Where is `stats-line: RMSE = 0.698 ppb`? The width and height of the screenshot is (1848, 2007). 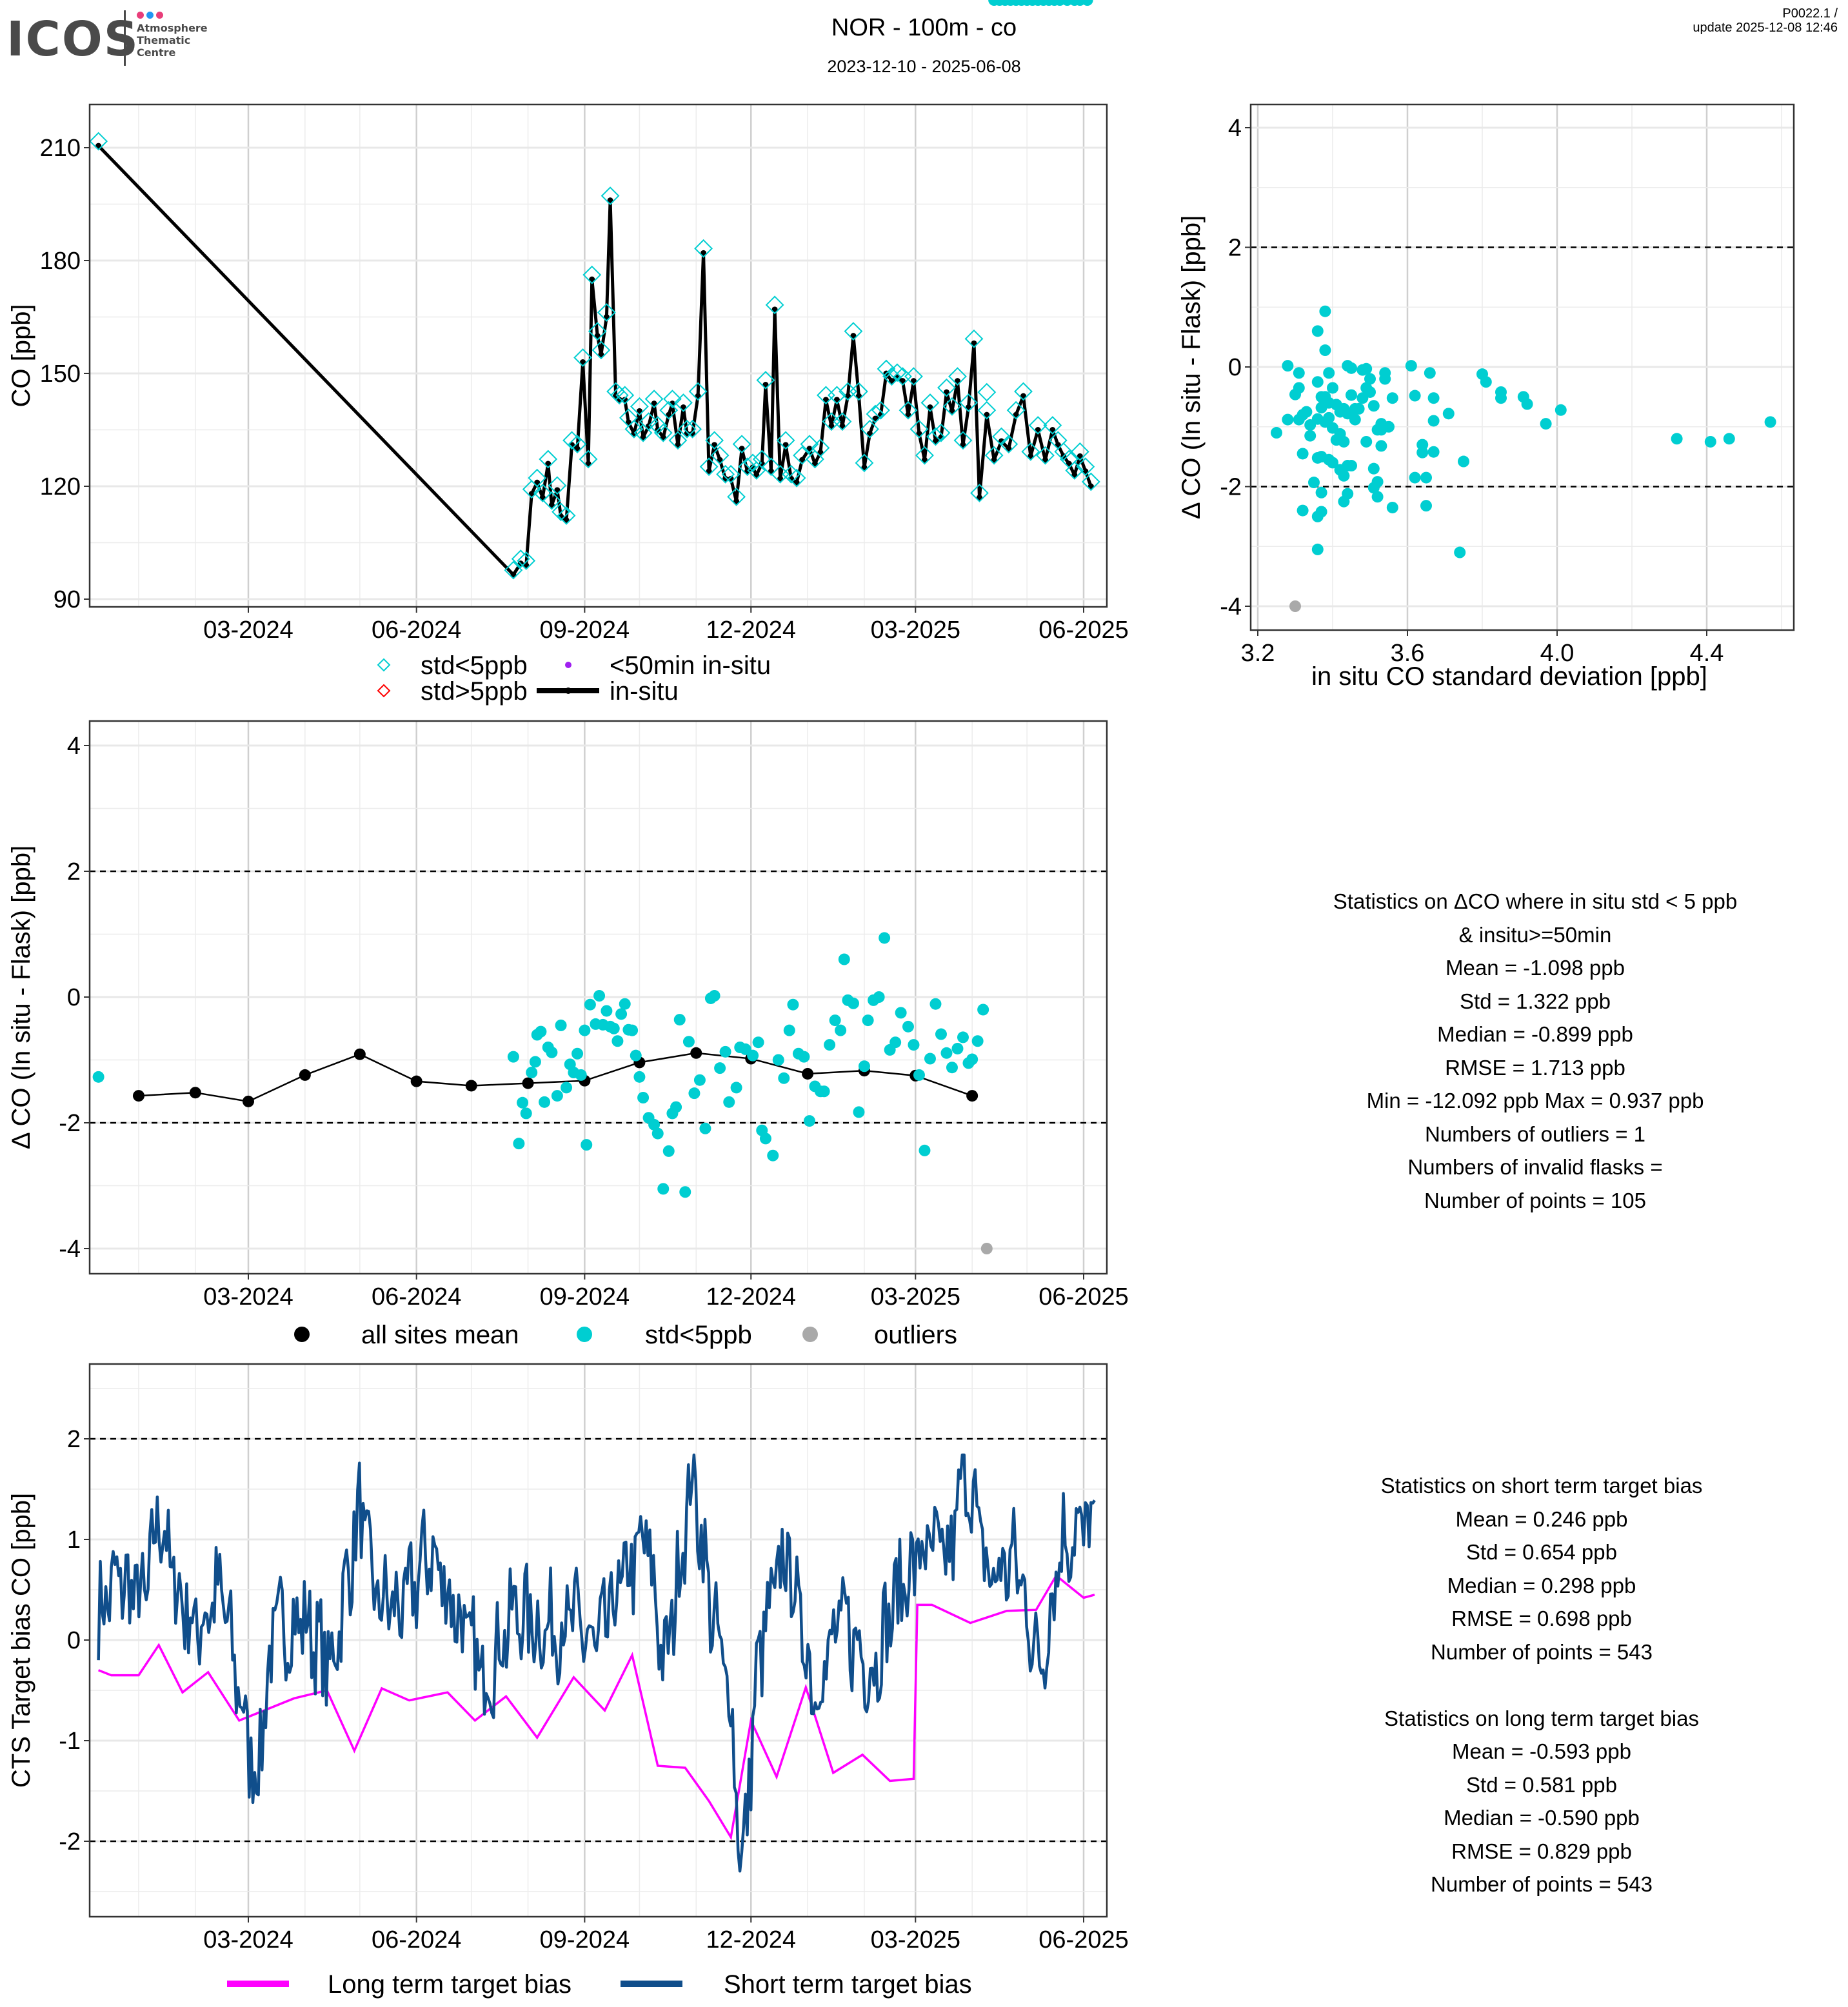
stats-line: RMSE = 0.698 ppb is located at coordinates (1542, 1618).